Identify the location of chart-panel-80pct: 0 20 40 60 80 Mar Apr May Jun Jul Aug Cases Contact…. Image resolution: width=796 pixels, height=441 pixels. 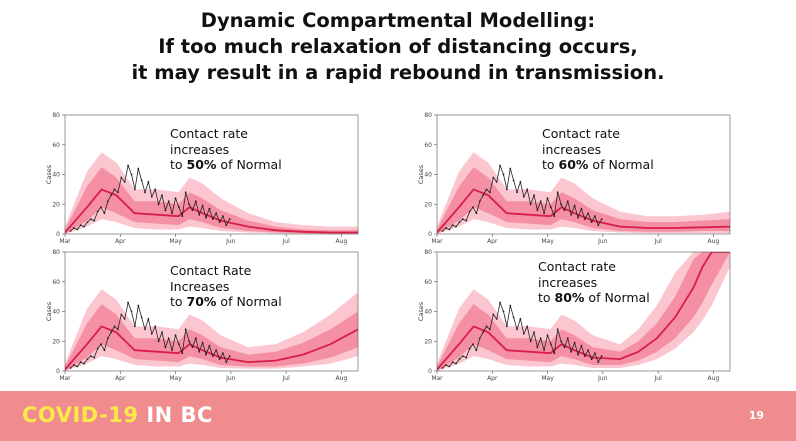
(577, 314).